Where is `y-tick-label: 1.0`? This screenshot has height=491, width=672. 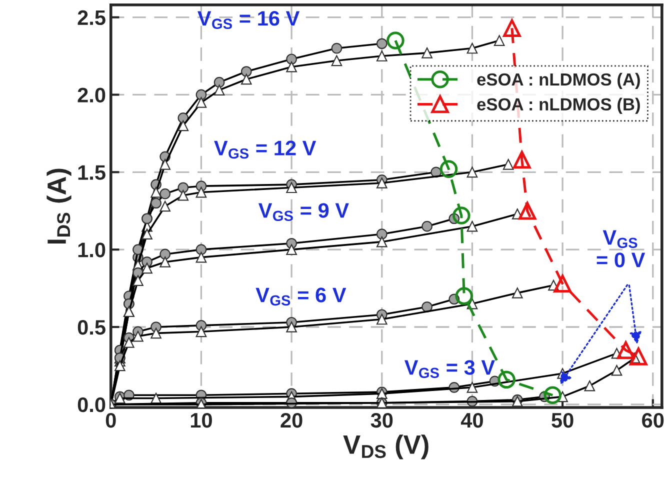 y-tick-label: 1.0 is located at coordinates (92, 250).